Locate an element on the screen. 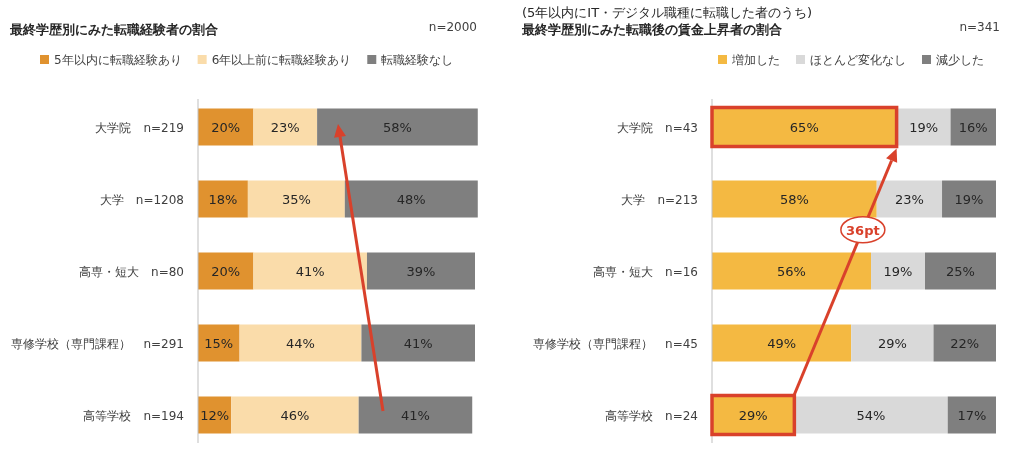 The width and height of the screenshot is (1024, 463). data-label: 35% is located at coordinates (296, 199).